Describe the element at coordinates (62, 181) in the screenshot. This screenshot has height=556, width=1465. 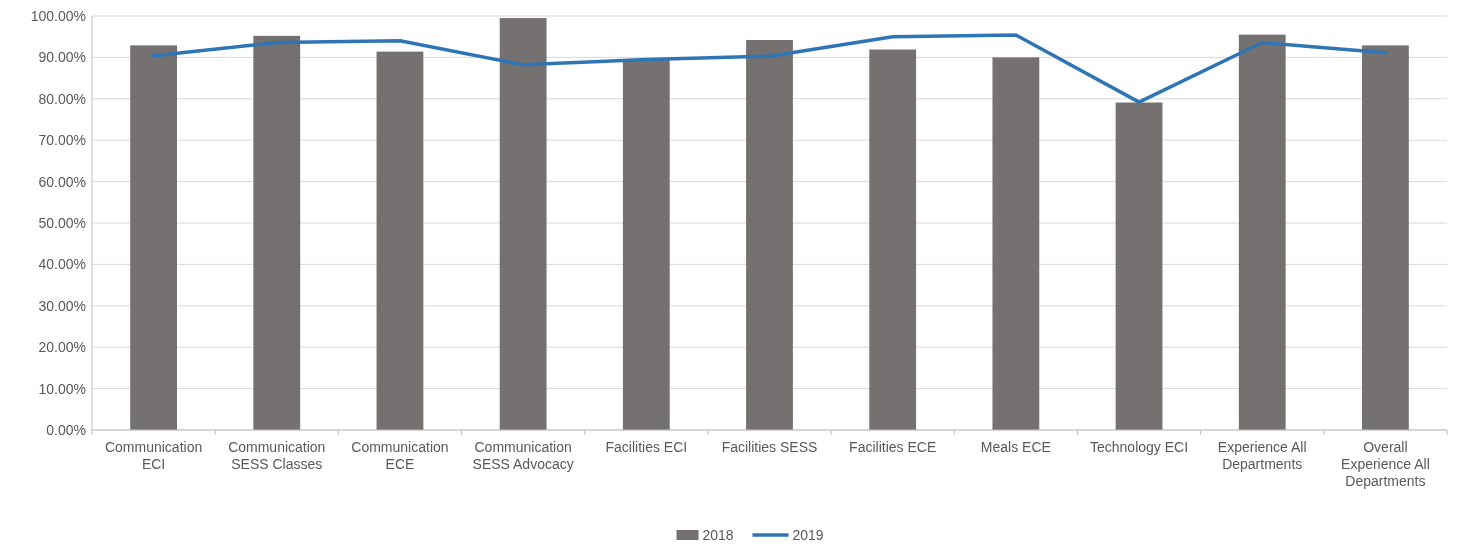
I see `y-tick-label: 60.00%` at that location.